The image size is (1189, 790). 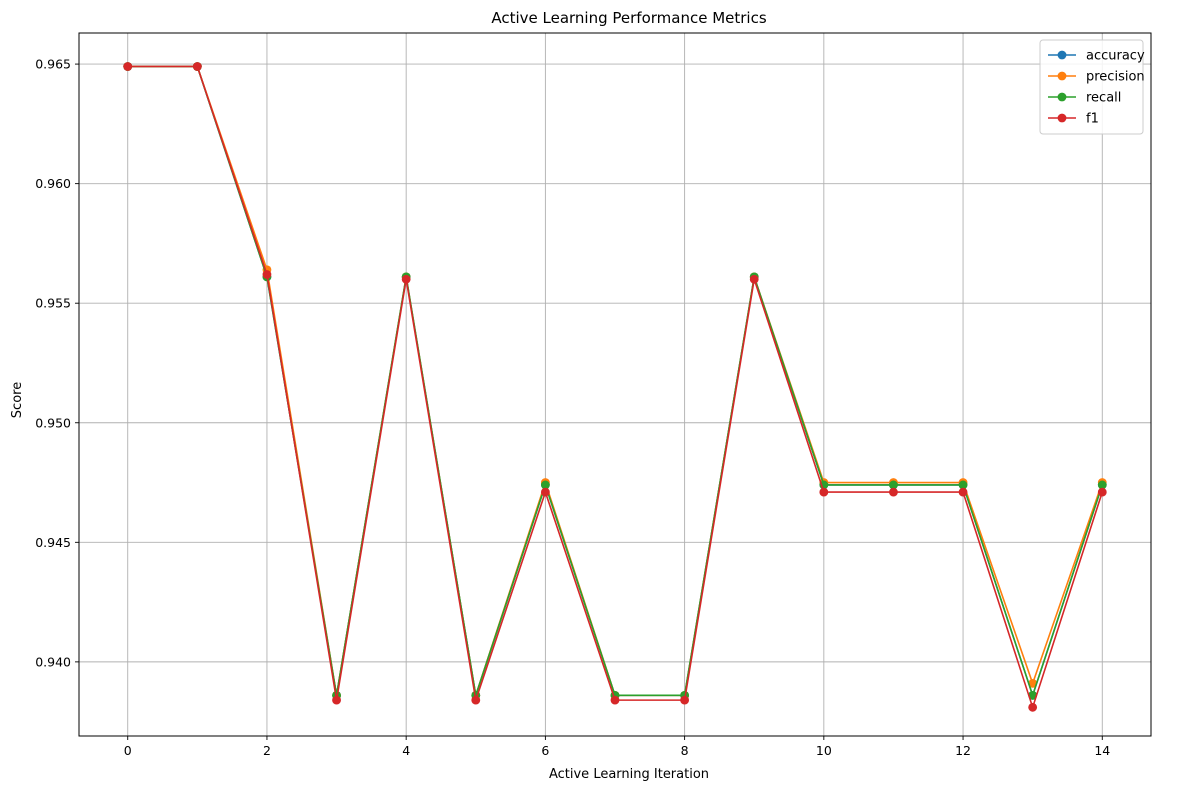 I want to click on legend-item-accuracy: accuracy, so click(x=1096, y=56).